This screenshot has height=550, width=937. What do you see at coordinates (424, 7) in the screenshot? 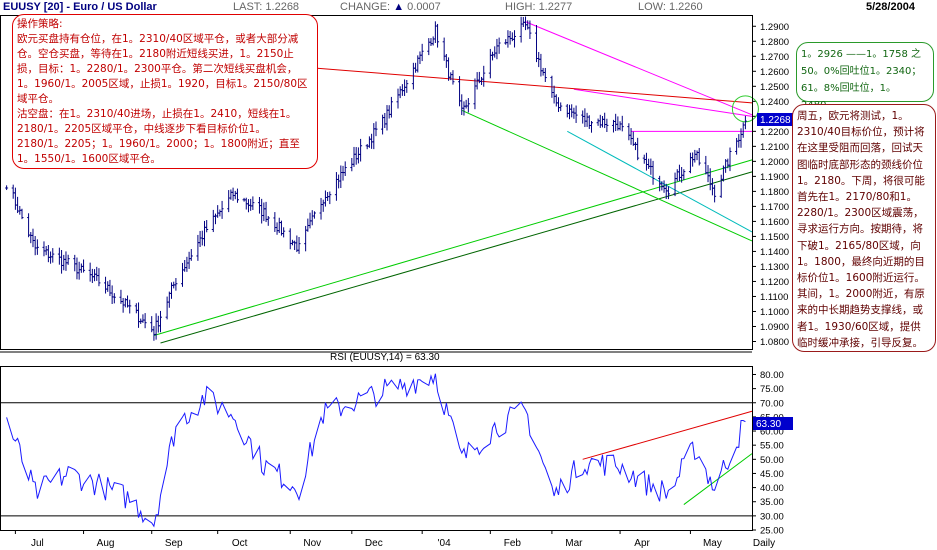
I see `change-value: 0.0007` at bounding box center [424, 7].